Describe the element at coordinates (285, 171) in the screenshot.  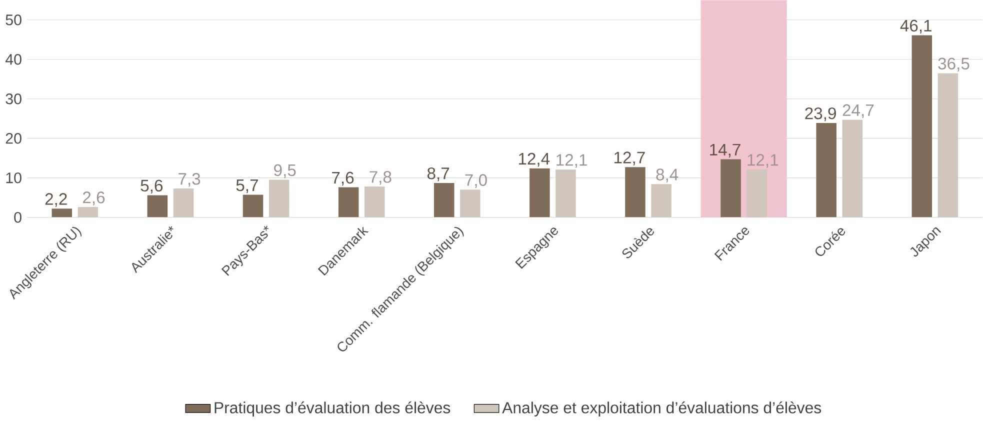
I see `data-label: 9,5` at that location.